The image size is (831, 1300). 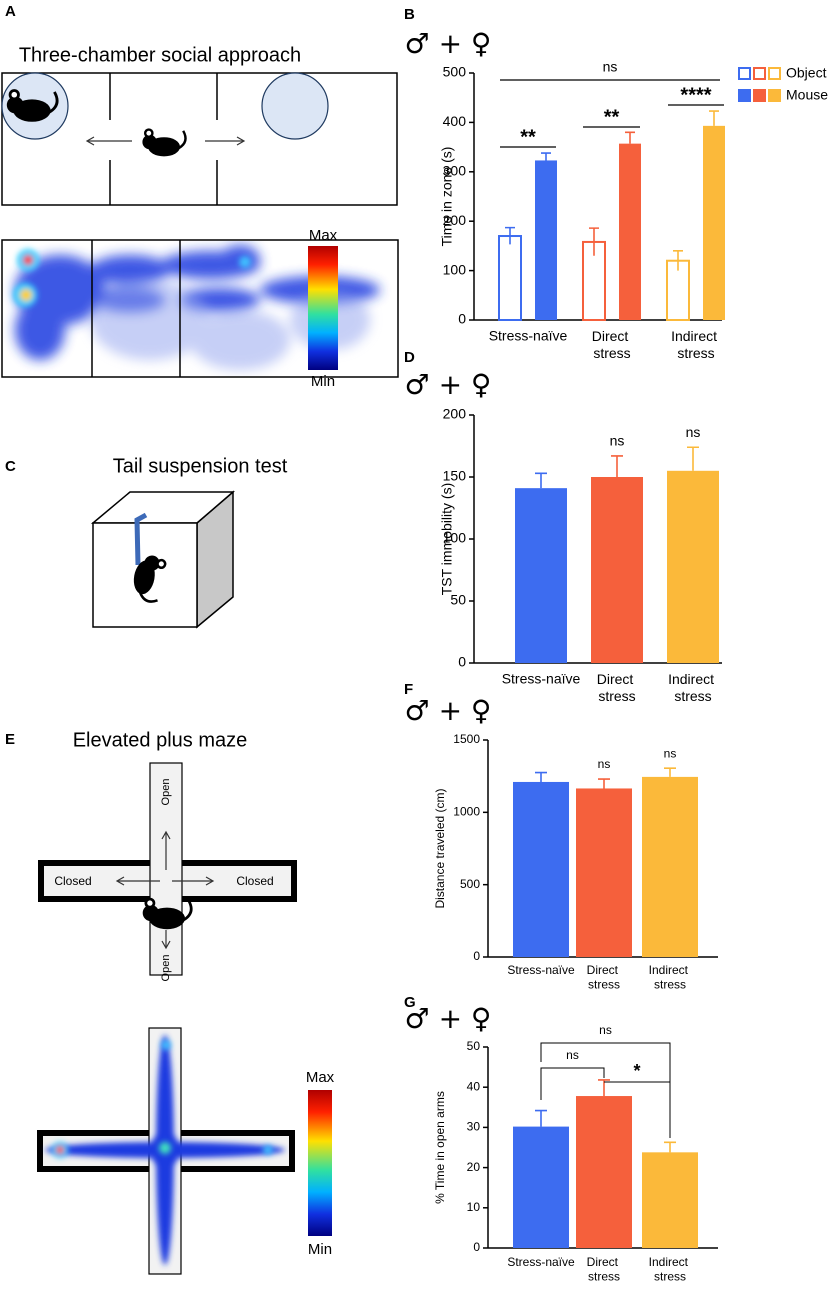 What do you see at coordinates (200, 466) in the screenshot?
I see `diagram-title: Tail suspension test` at bounding box center [200, 466].